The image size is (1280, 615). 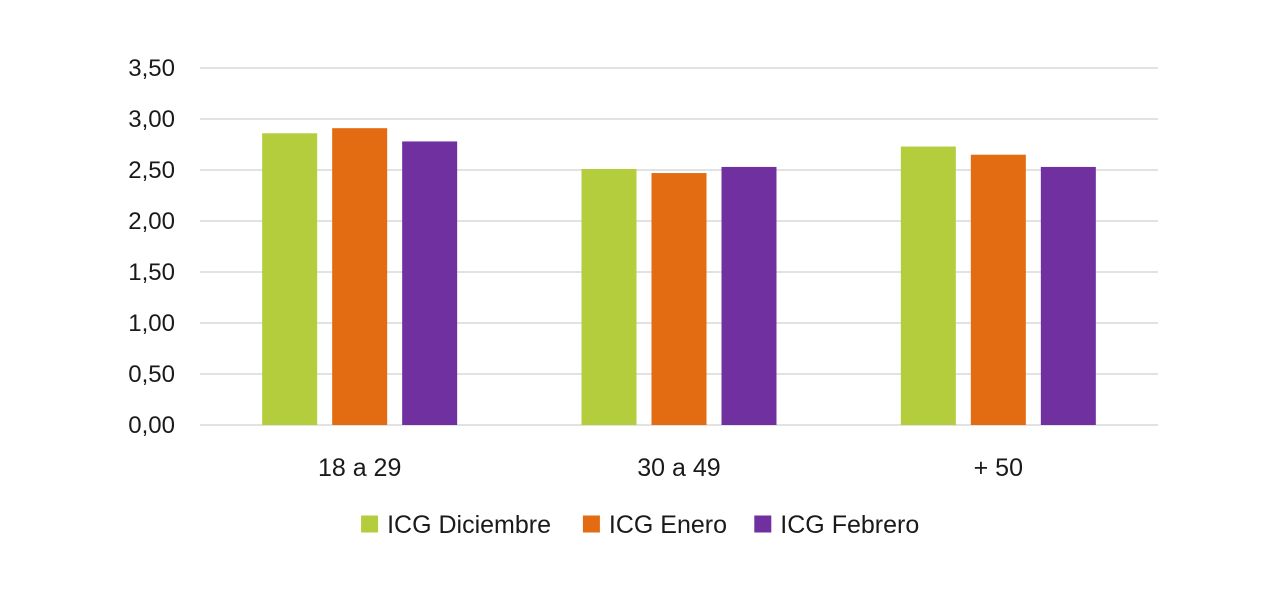 I want to click on y-tick-label: 0,50, so click(x=151, y=374).